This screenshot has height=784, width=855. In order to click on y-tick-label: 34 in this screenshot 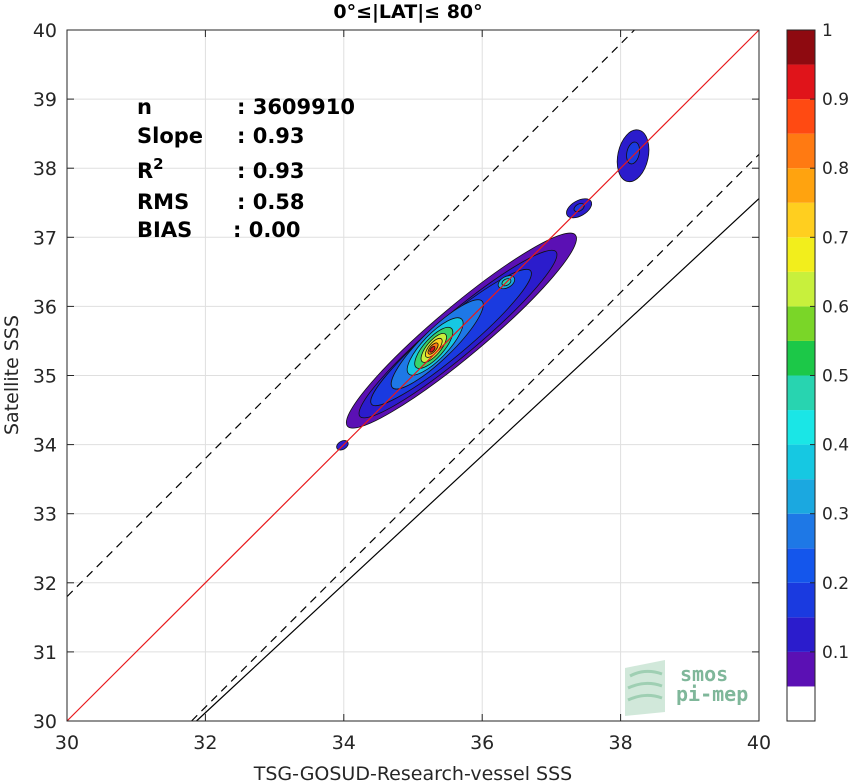, I will do `click(45, 446)`.